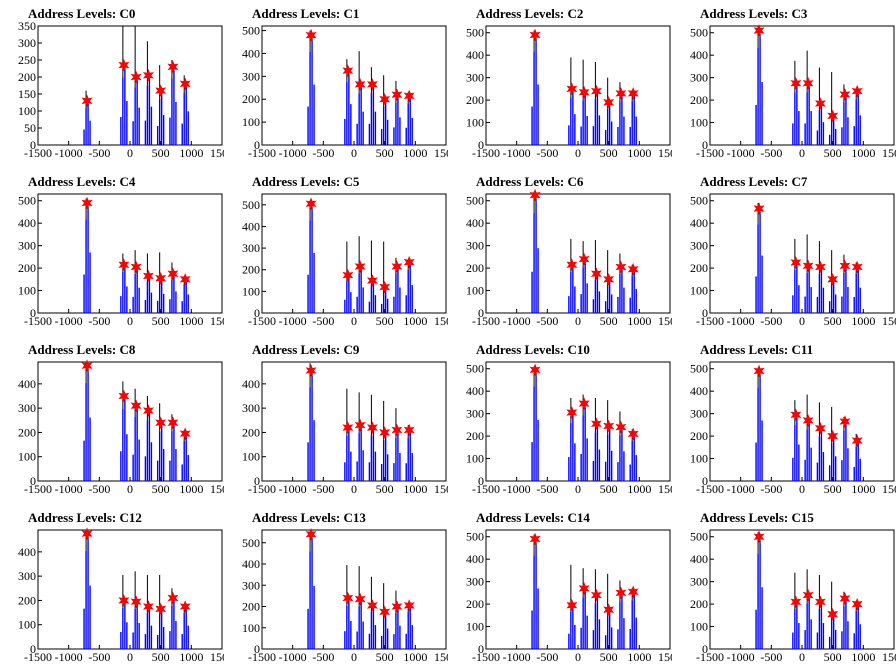 The height and width of the screenshot is (672, 896). Describe the element at coordinates (27, 60) in the screenshot. I see `y-tick-label: 250` at that location.